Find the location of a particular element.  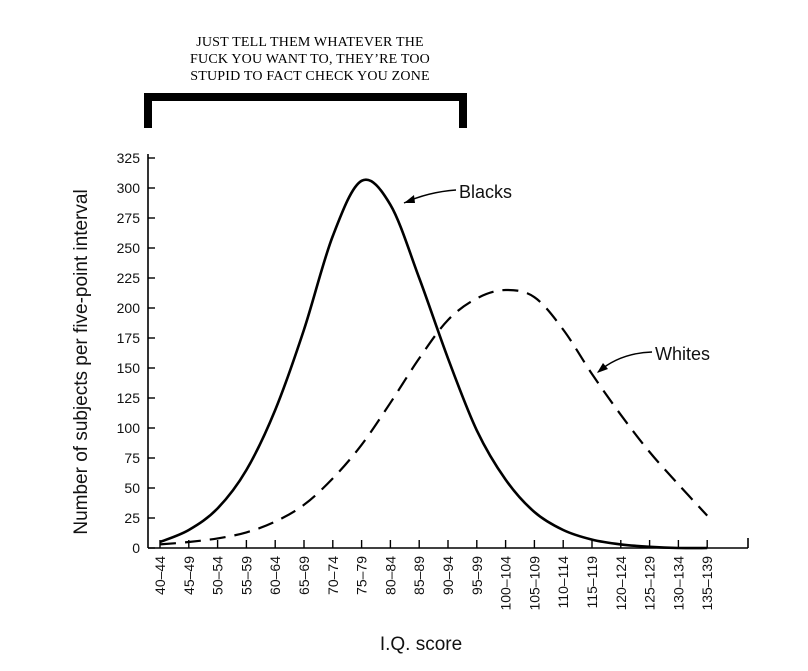

y-tick-label: 300 is located at coordinates (129, 188).